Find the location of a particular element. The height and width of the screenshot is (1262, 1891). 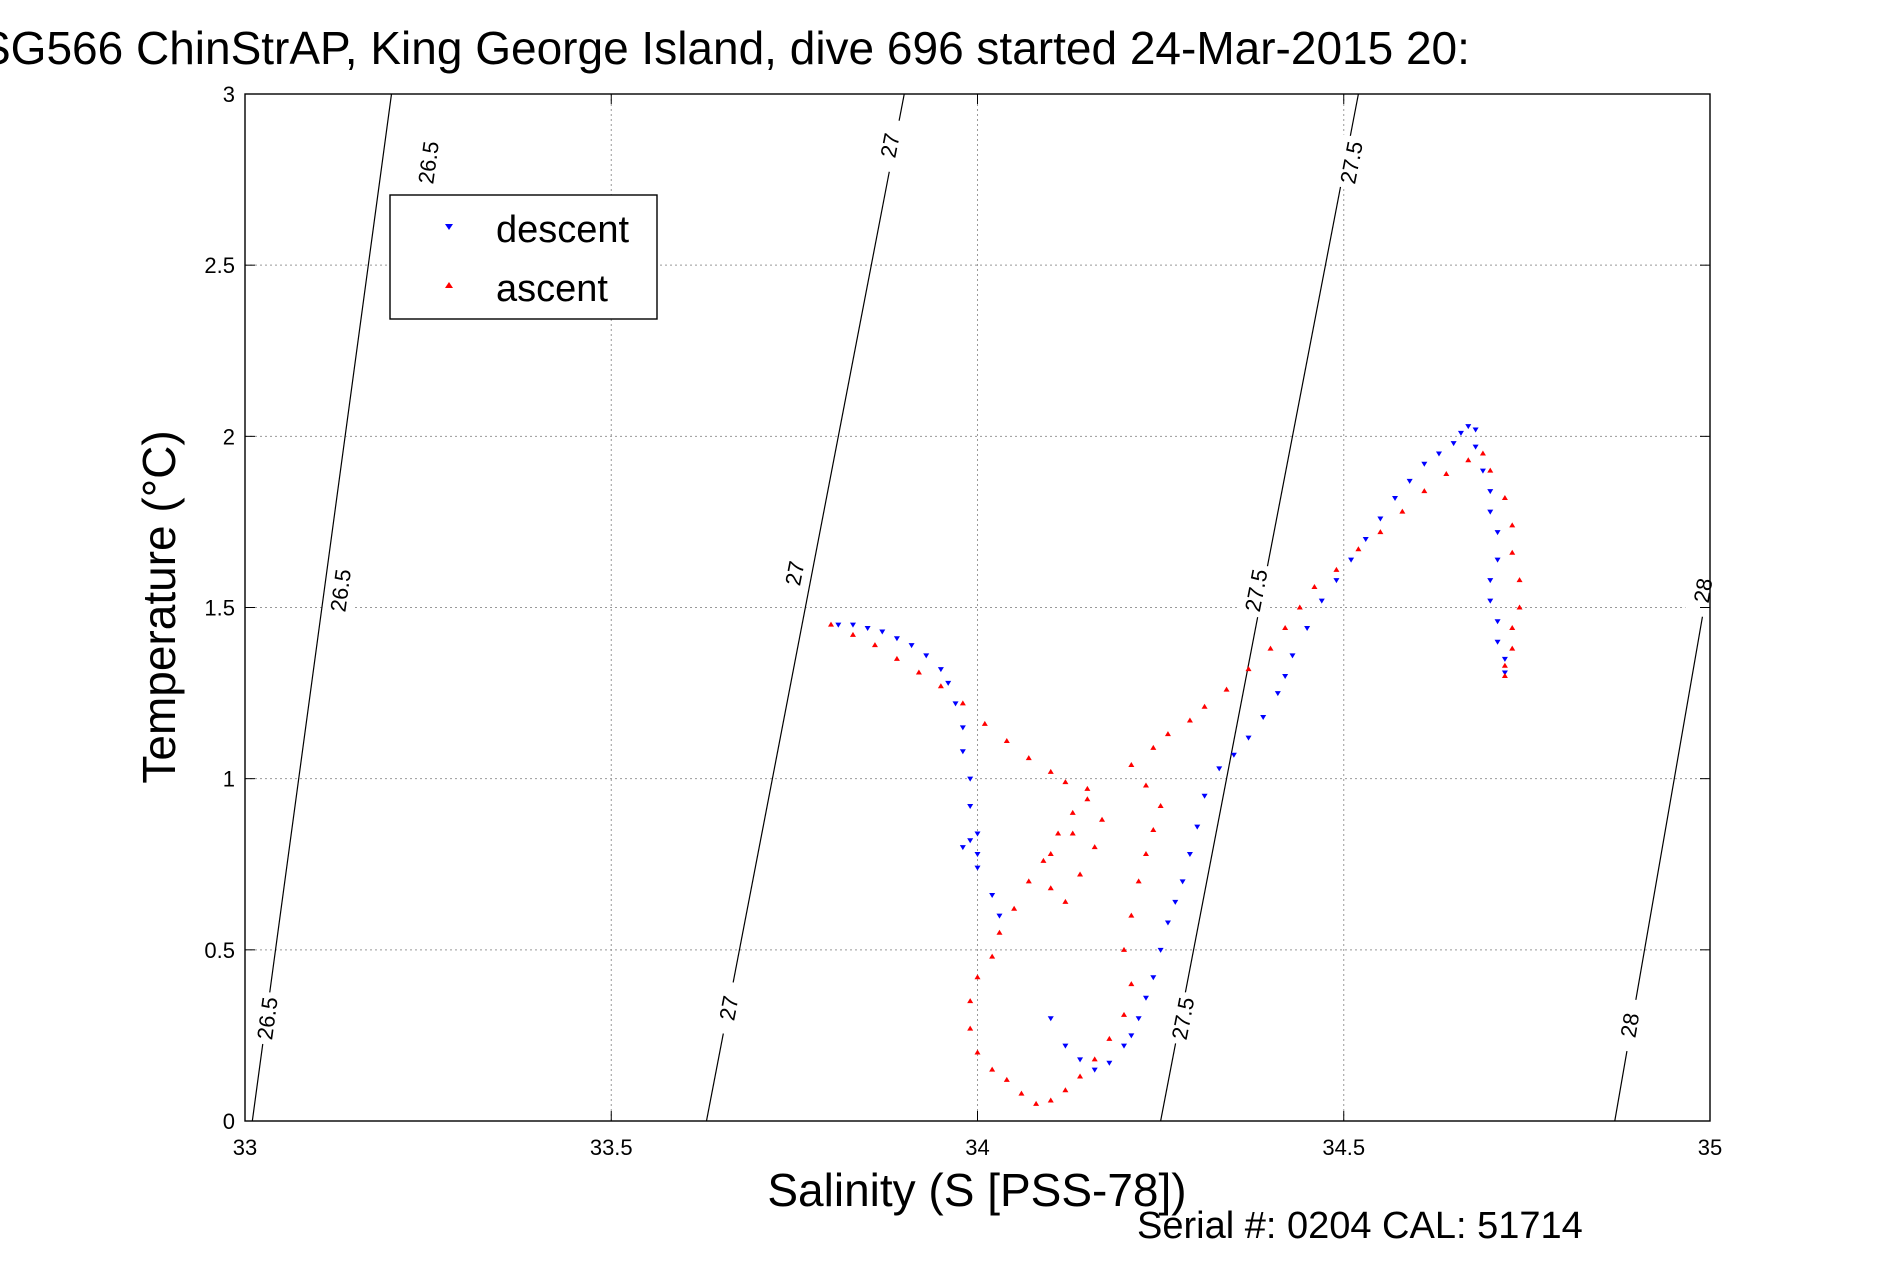

x-tick-label: 33 is located at coordinates (245, 1147).